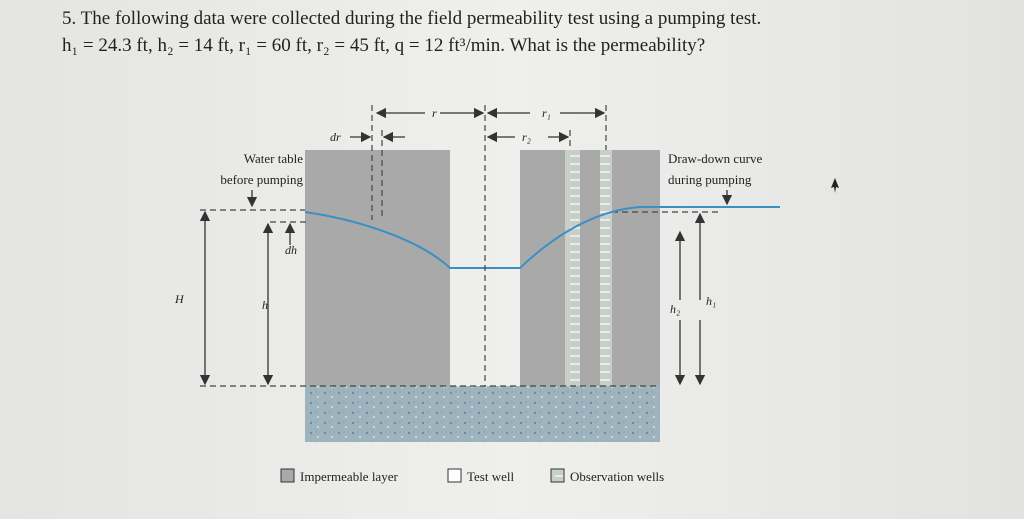  What do you see at coordinates (675, 309) in the screenshot?
I see `label-h2: h₂` at bounding box center [675, 309].